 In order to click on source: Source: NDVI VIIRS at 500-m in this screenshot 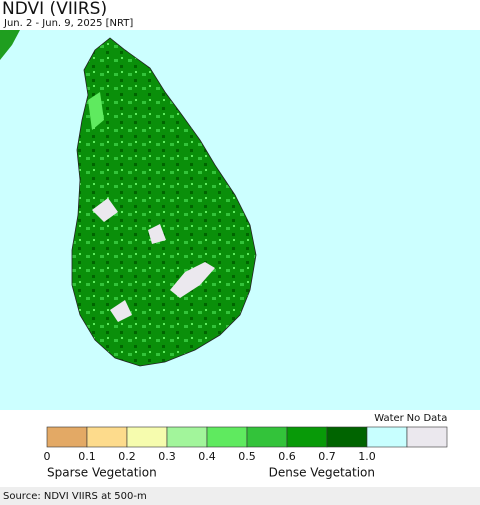, I will do `click(75, 496)`.